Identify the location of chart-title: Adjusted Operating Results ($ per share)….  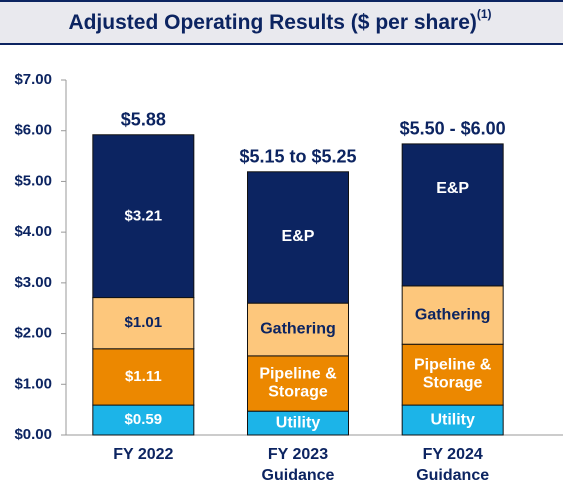
(279, 20).